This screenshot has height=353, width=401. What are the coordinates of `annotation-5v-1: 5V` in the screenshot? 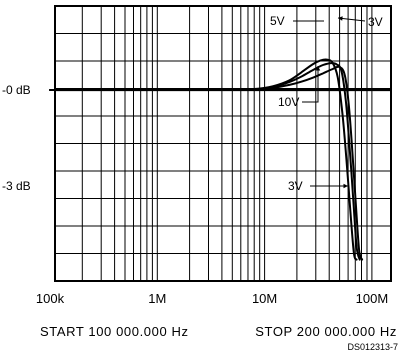 It's located at (297, 21).